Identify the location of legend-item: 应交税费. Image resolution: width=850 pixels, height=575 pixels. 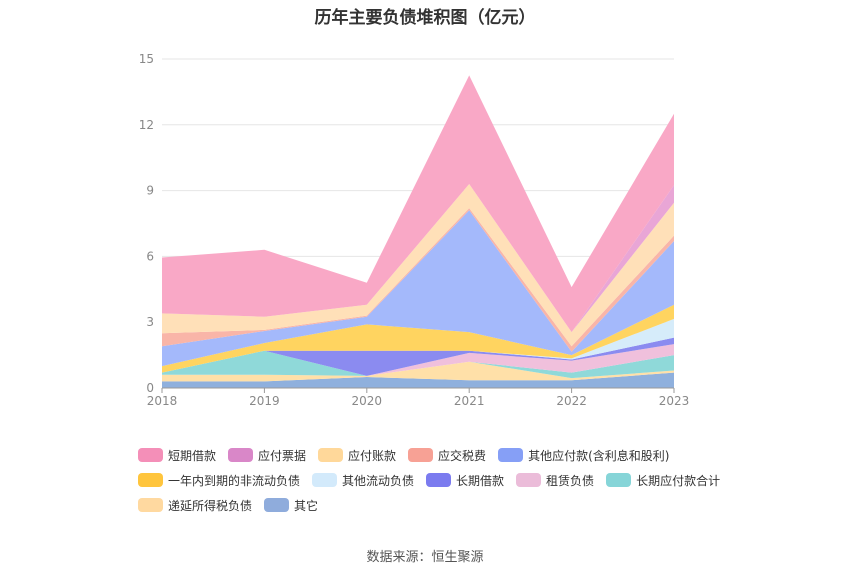
(447, 455).